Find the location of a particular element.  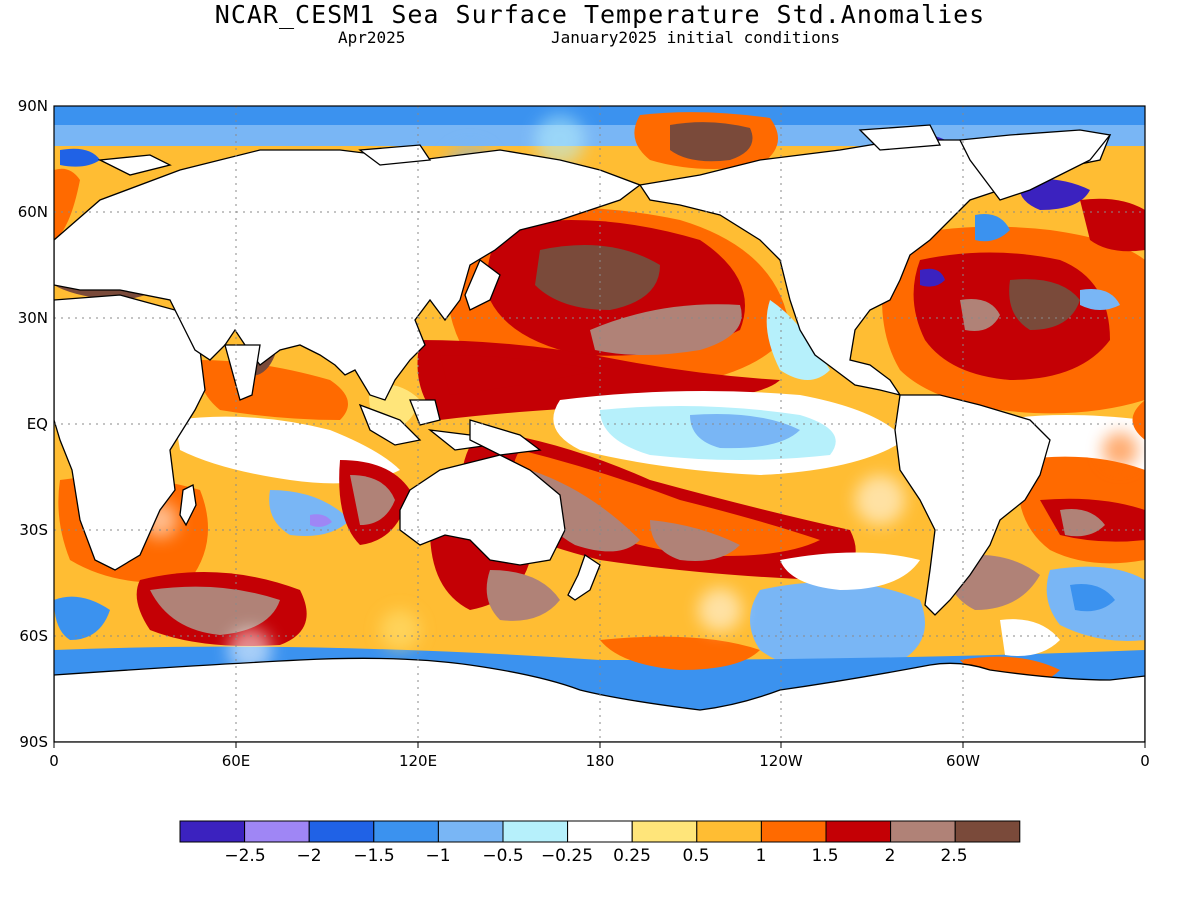

colorbar is located at coordinates (600, 831).